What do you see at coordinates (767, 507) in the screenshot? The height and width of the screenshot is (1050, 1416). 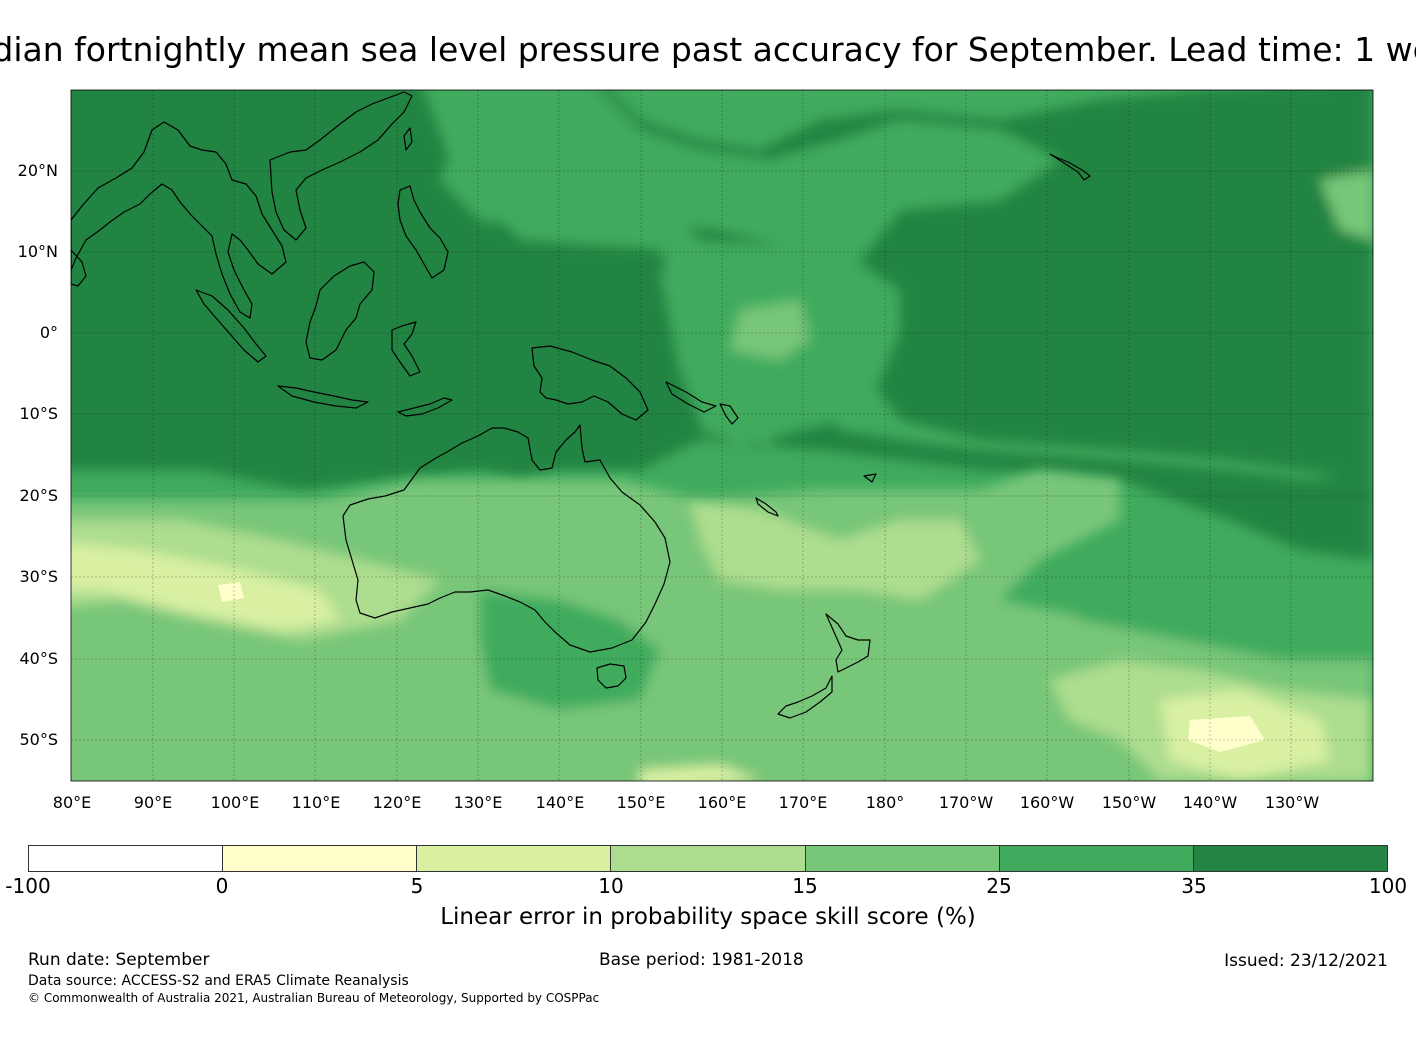 I see `coast-new-caledonia` at bounding box center [767, 507].